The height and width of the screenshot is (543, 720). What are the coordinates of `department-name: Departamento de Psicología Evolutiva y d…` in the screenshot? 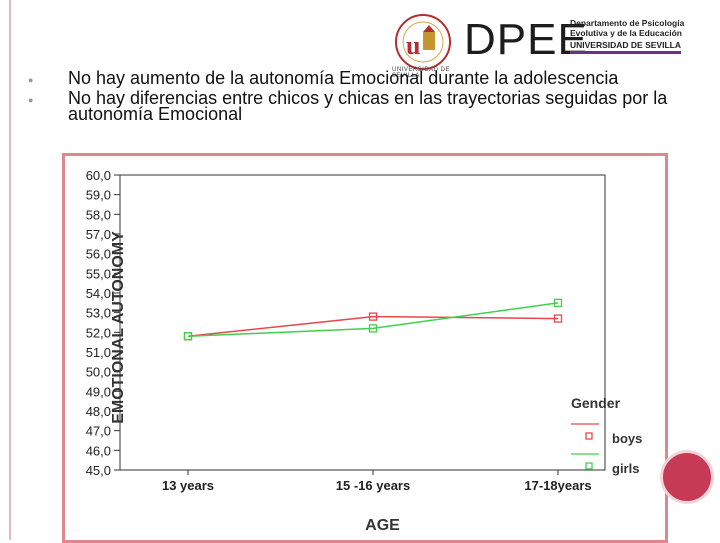 It's located at (627, 36).